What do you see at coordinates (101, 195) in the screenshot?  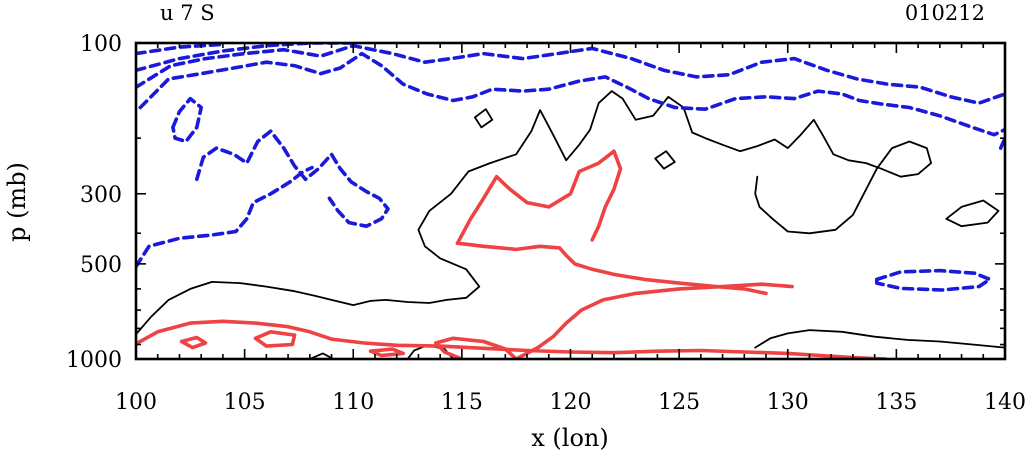 I see `y-tick-label: 300` at bounding box center [101, 195].